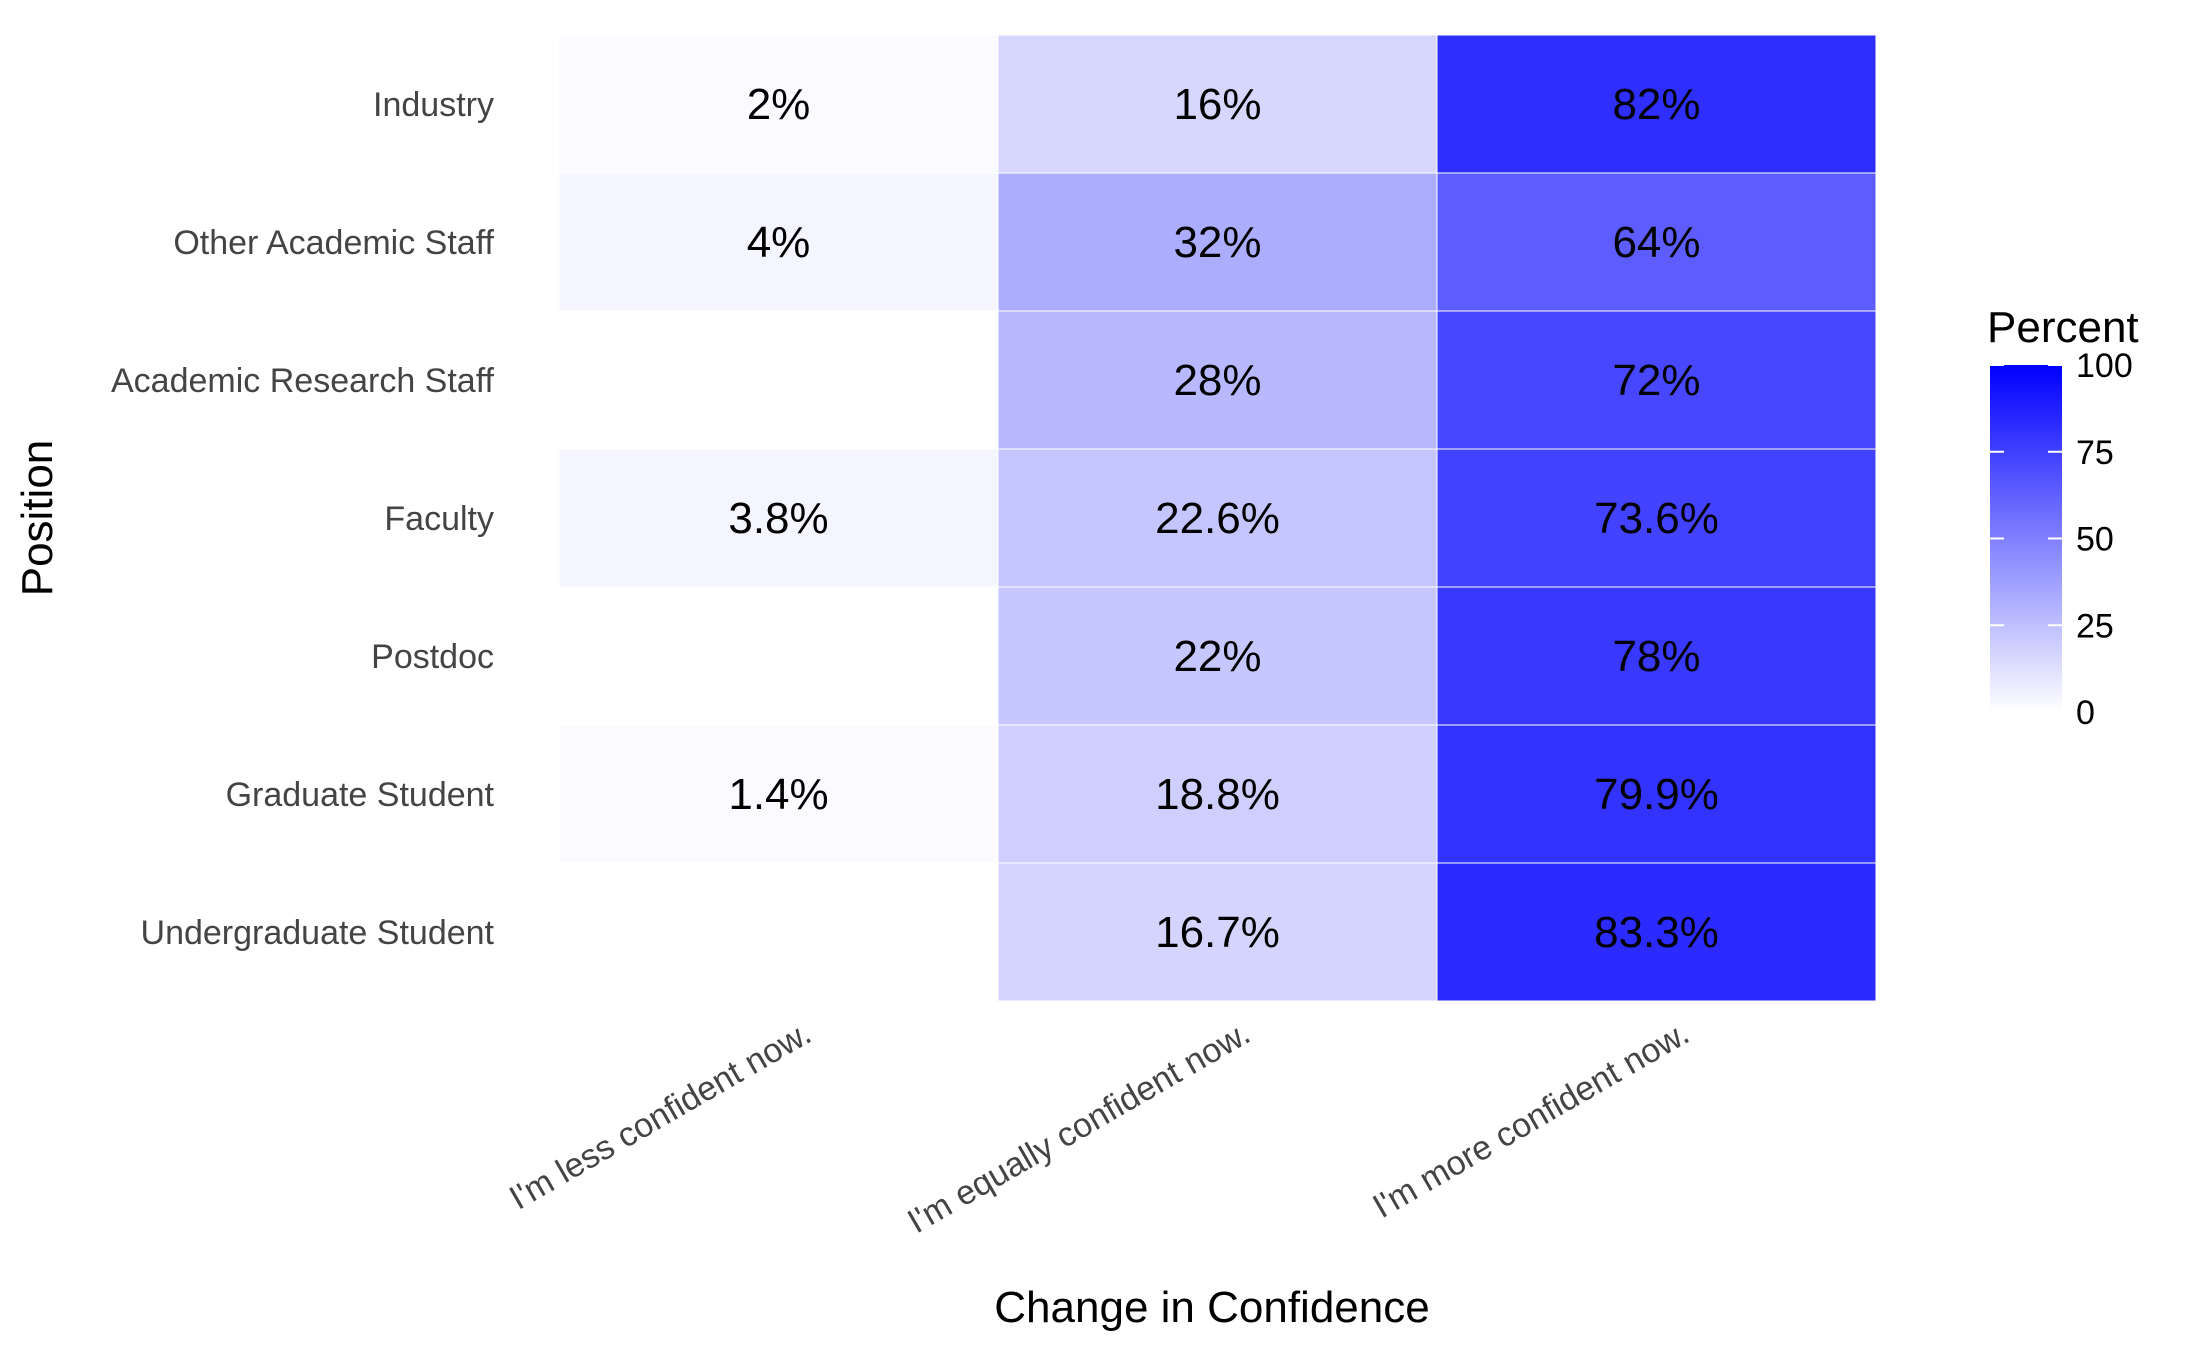 Image resolution: width=2187 pixels, height=1351 pixels. I want to click on y-tick-label: Other Academic Staff, so click(333, 243).